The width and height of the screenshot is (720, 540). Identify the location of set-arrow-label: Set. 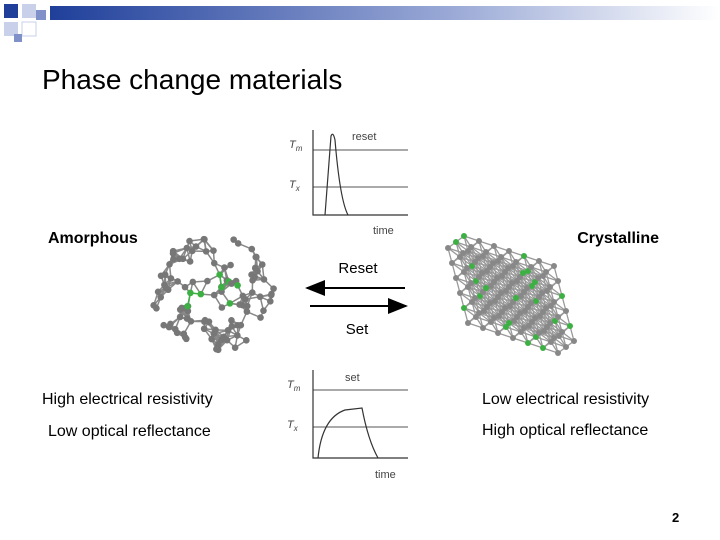
(357, 329).